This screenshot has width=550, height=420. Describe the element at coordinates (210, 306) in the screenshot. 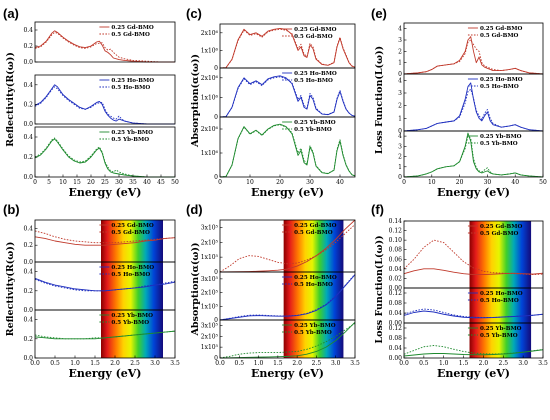

I see `y-tick-label: 1x10⁵` at that location.